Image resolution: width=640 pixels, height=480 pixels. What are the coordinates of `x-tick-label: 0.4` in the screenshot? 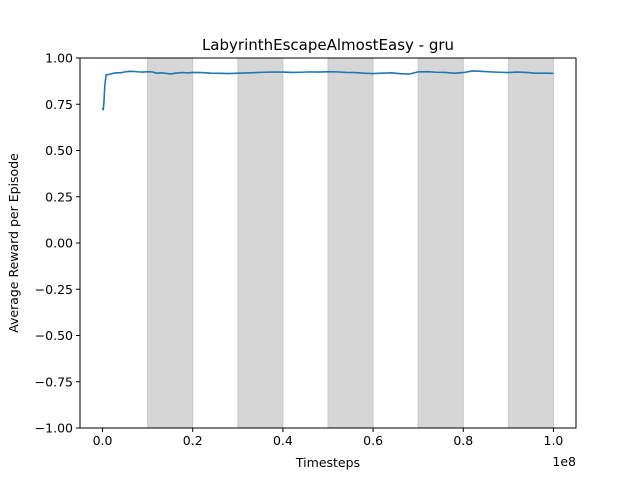 It's located at (283, 440).